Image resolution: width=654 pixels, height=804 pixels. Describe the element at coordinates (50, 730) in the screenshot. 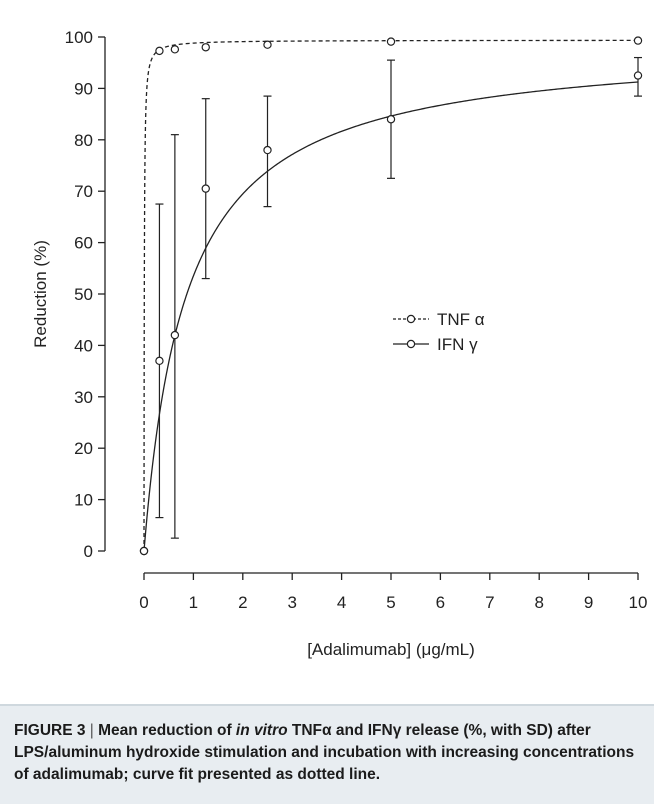

I see `figure-label: FIGURE 3` at that location.